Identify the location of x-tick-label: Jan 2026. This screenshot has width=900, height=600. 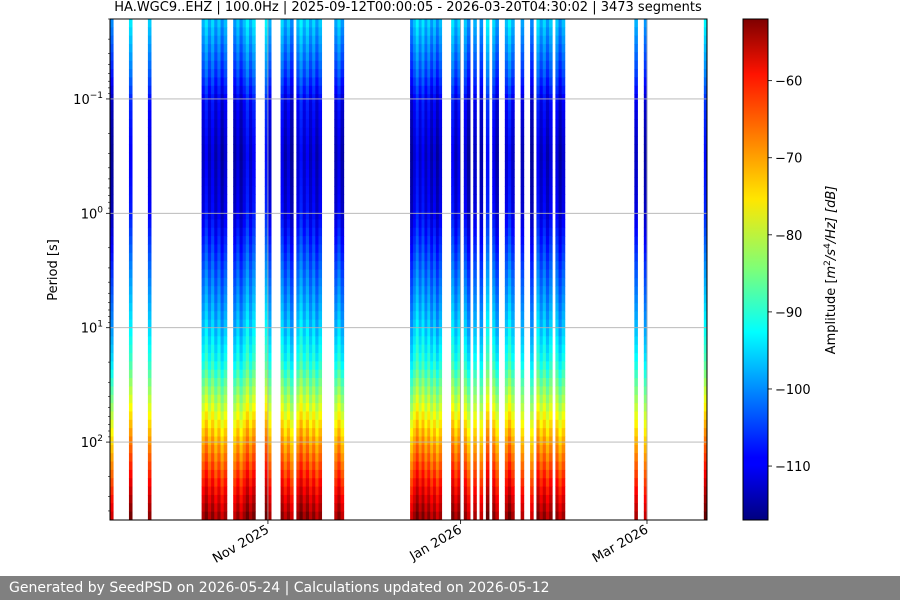
(436, 543).